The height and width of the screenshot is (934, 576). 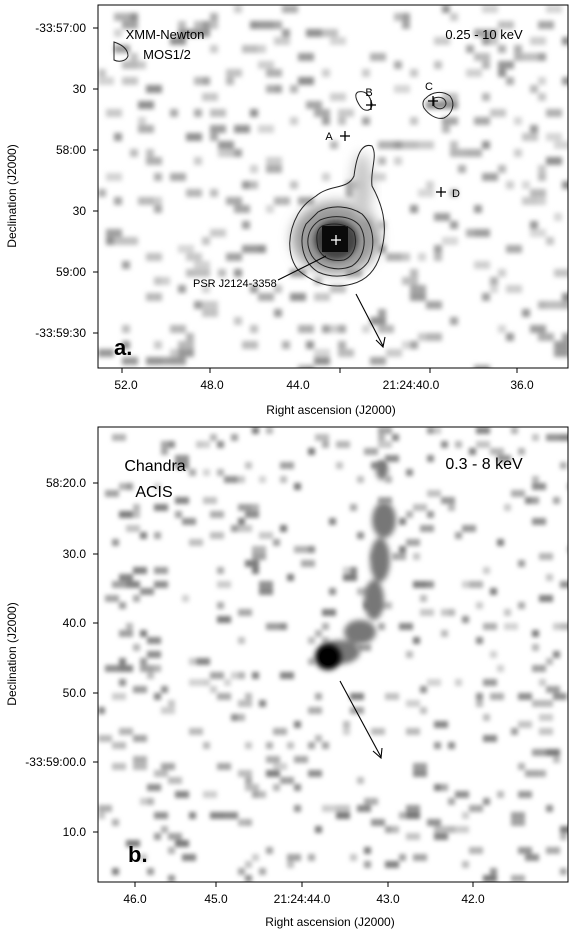 What do you see at coordinates (80, 89) in the screenshot?
I see `y-tick-a-1: 30` at bounding box center [80, 89].